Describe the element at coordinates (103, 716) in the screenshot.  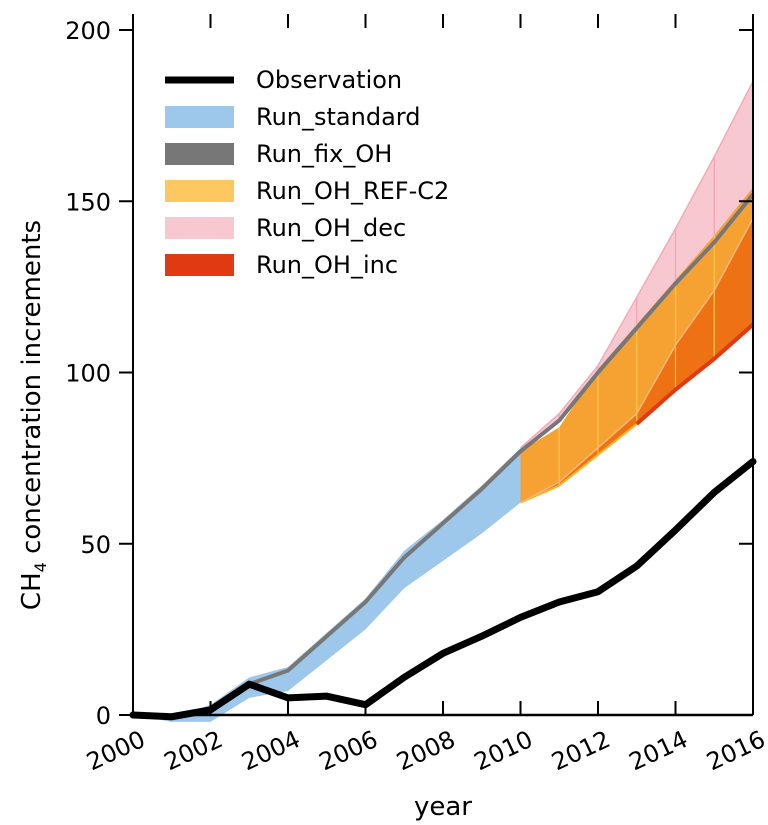
I see `y-tick-label: 0` at that location.